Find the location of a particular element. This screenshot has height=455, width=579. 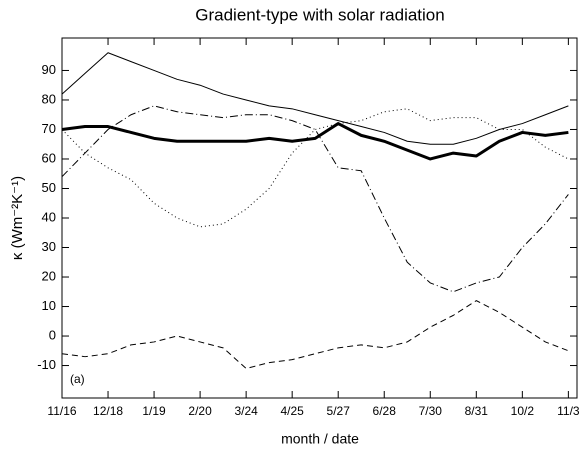

x-axis-label: month / date is located at coordinates (320, 439).